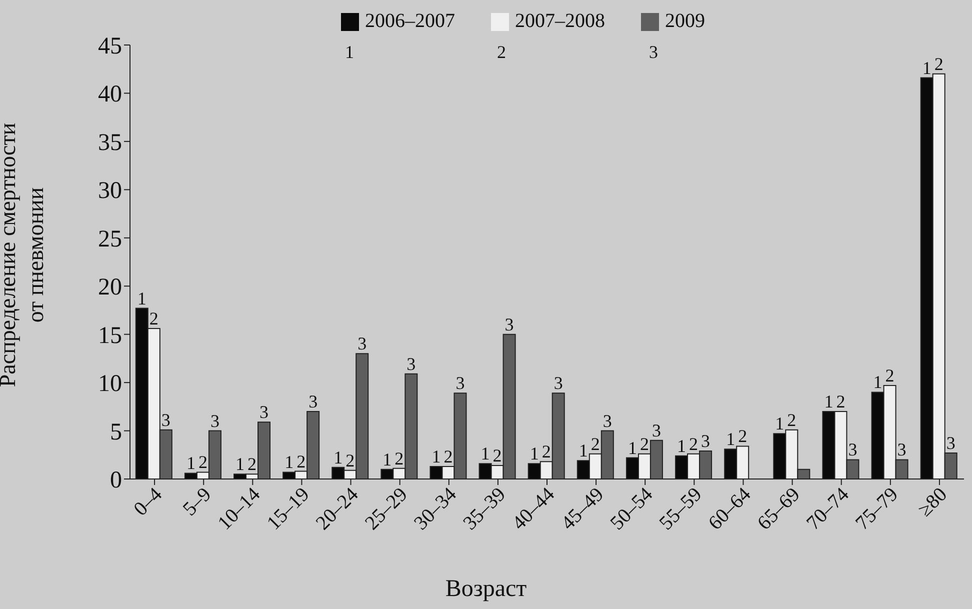 This screenshot has width=972, height=609. What do you see at coordinates (410, 21) in the screenshot?
I see `legend-label: 2006–2007` at bounding box center [410, 21].